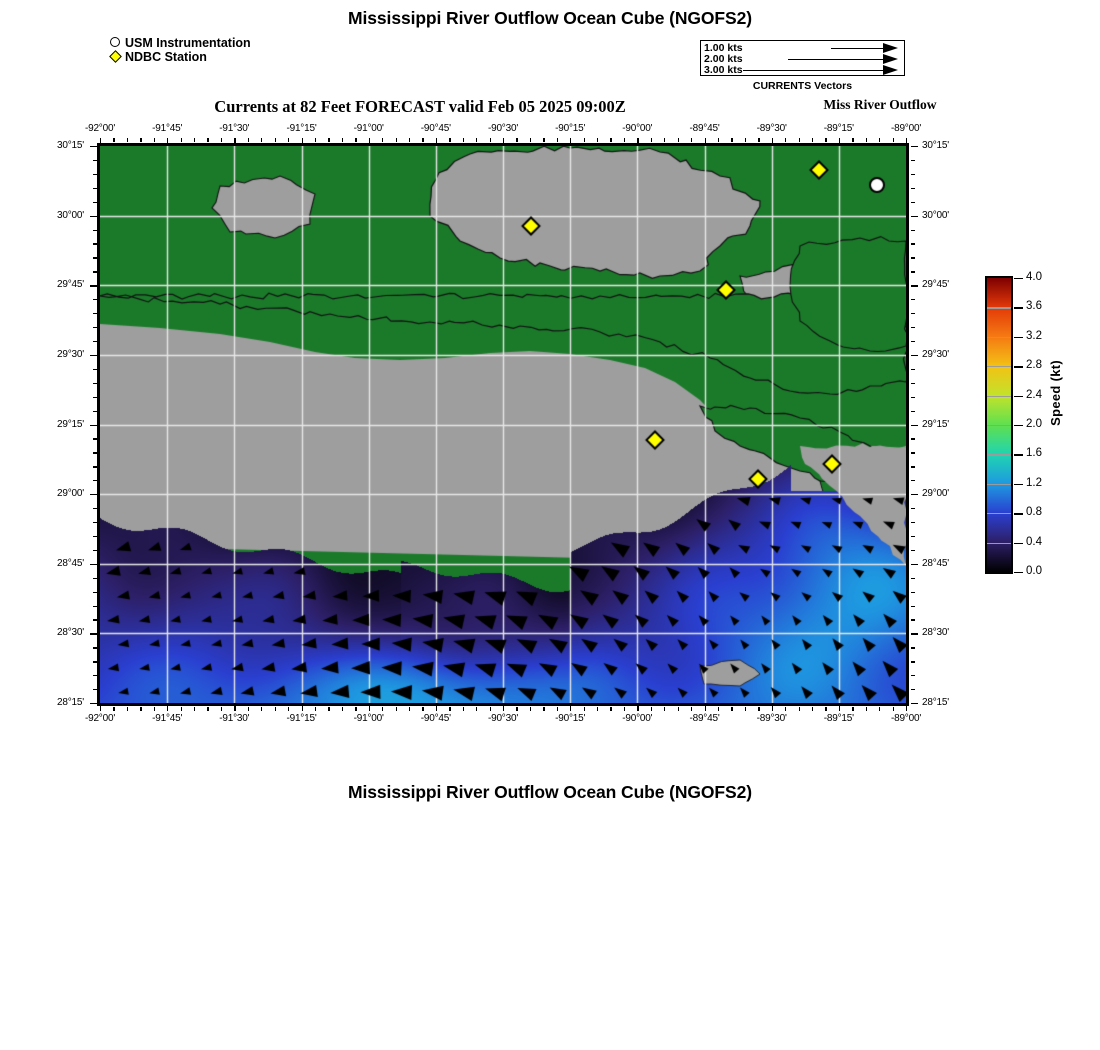  What do you see at coordinates (802, 58) in the screenshot?
I see `vector-scale-key: 1.00 kts 2.00 kts 3.00 kts` at bounding box center [802, 58].